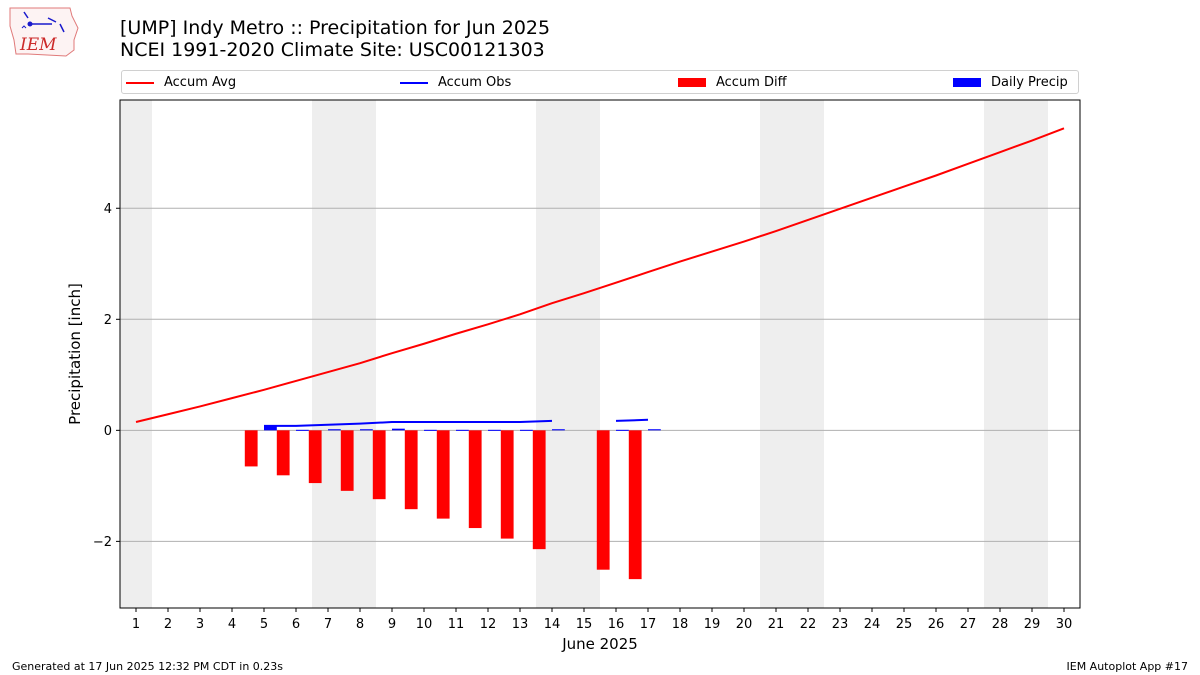 Image resolution: width=1200 pixels, height=675 pixels. I want to click on legend-item-daily-precip: Daily Precip, so click(1010, 83).